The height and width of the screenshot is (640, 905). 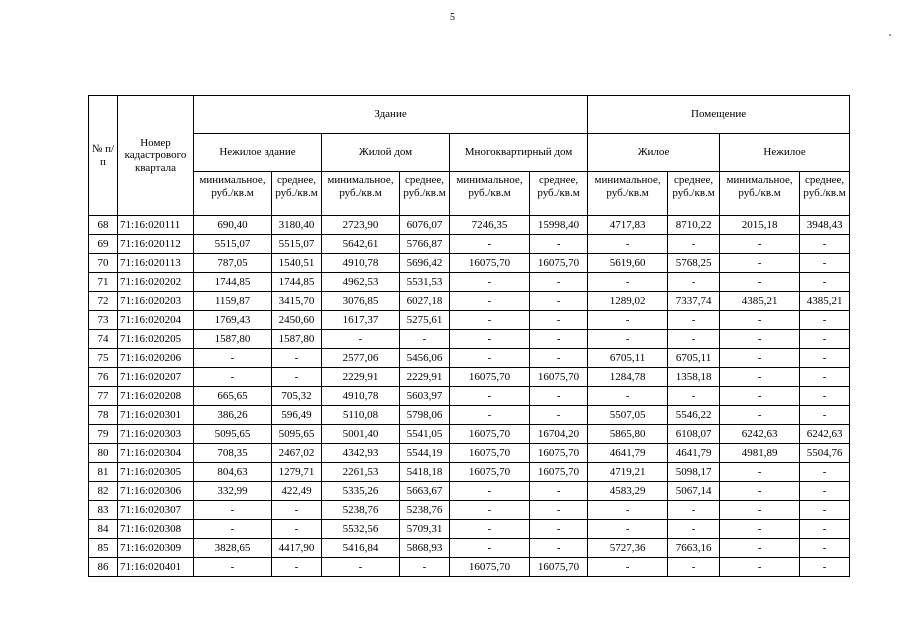 I want to click on value-cell: 386,26, so click(x=232, y=415).